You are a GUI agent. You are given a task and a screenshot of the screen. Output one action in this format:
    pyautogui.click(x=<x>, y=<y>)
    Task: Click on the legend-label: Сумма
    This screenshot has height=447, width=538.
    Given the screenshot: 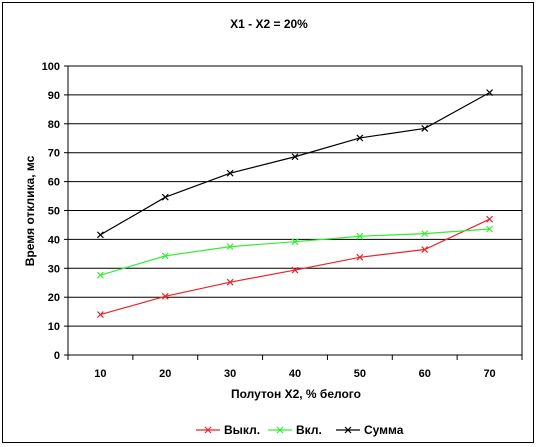 What is the action you would take?
    pyautogui.click(x=384, y=430)
    